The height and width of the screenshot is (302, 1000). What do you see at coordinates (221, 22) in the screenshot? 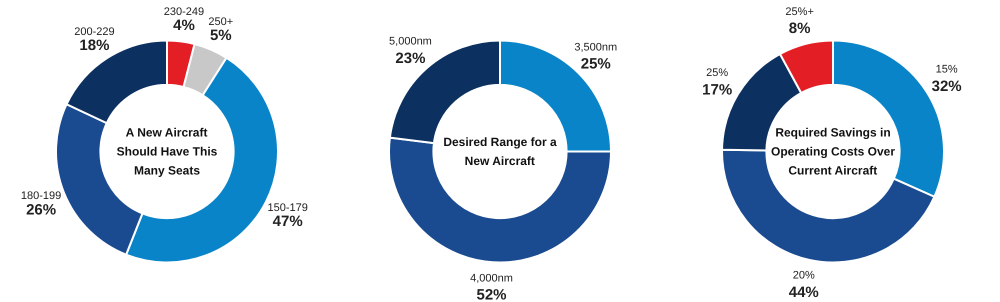
I see `slice-label: 250+` at bounding box center [221, 22].